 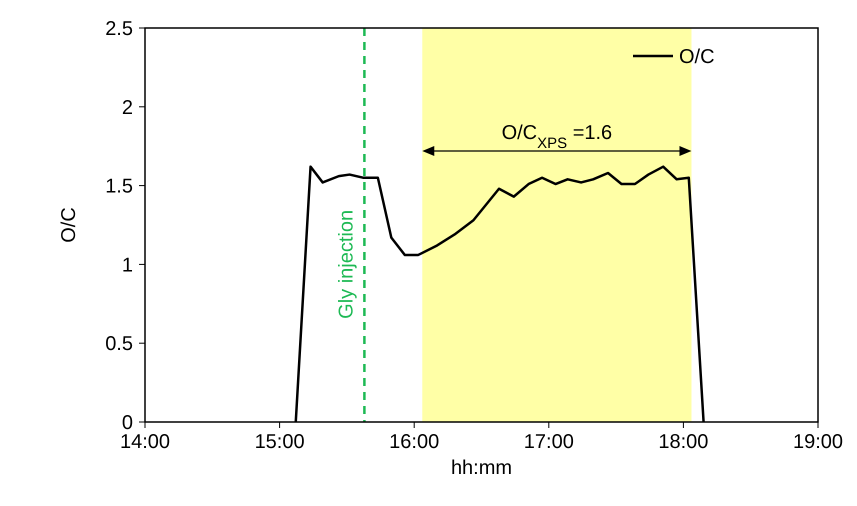 I want to click on x-tick-label: 14:00, so click(x=145, y=442).